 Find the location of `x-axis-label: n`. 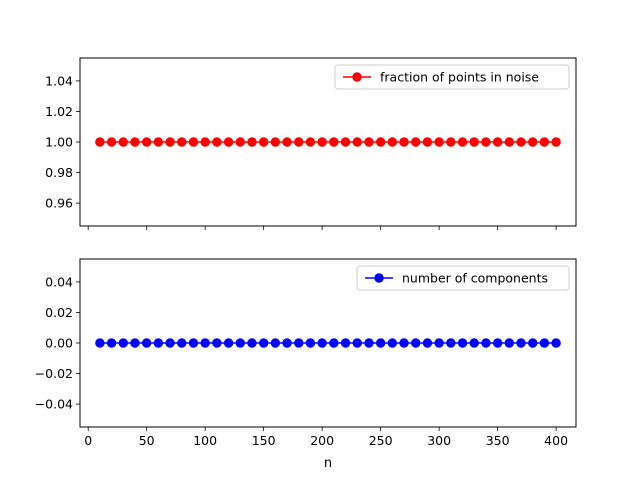

x-axis-label: n is located at coordinates (328, 463).